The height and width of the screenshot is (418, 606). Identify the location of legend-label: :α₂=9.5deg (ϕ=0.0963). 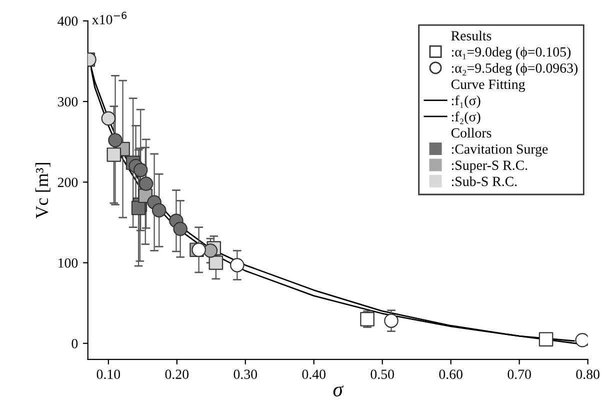
(515, 69).